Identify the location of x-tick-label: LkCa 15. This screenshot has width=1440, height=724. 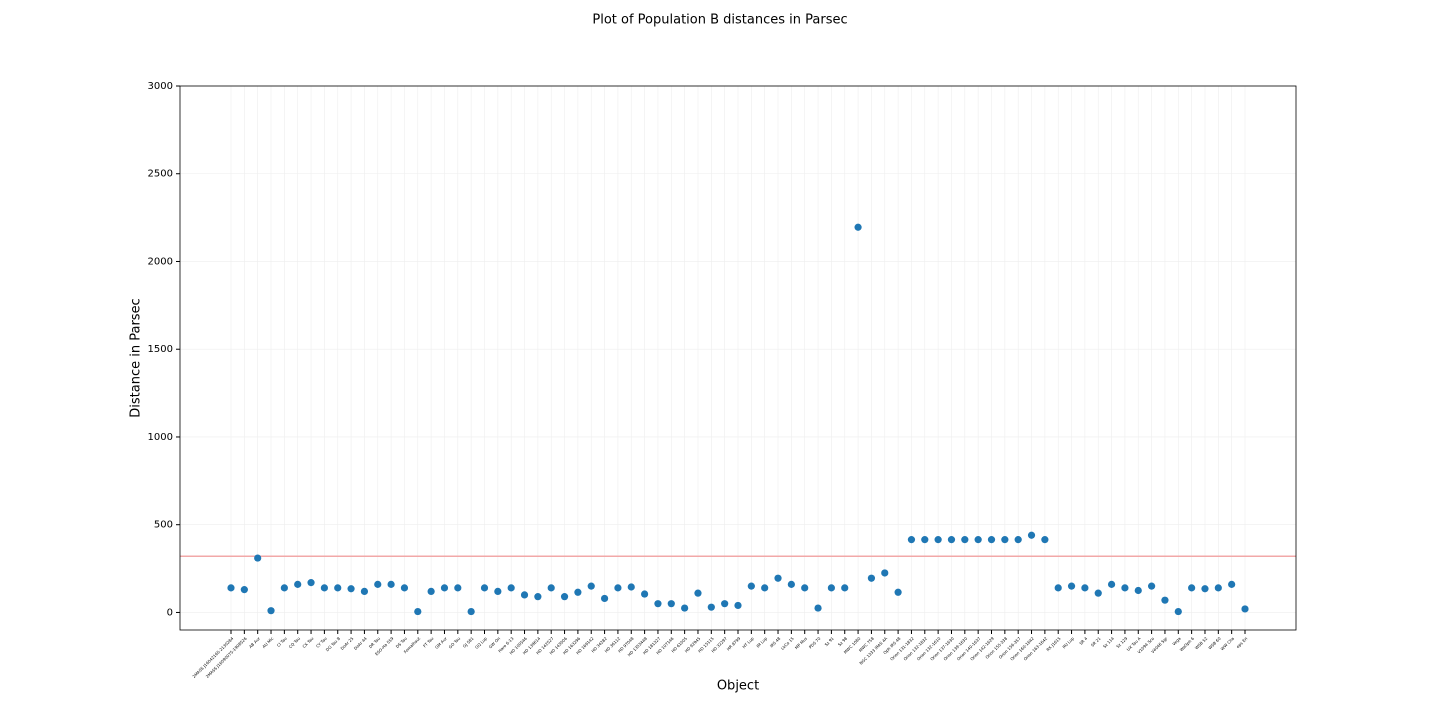
(787, 643).